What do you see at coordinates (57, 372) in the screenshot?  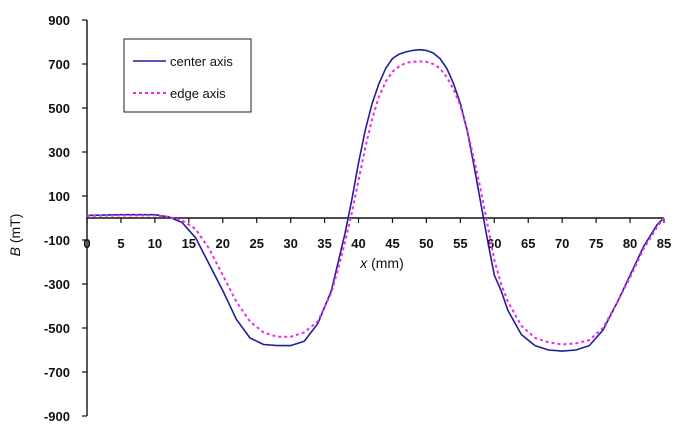 I see `y-tick-label: -700` at bounding box center [57, 372].